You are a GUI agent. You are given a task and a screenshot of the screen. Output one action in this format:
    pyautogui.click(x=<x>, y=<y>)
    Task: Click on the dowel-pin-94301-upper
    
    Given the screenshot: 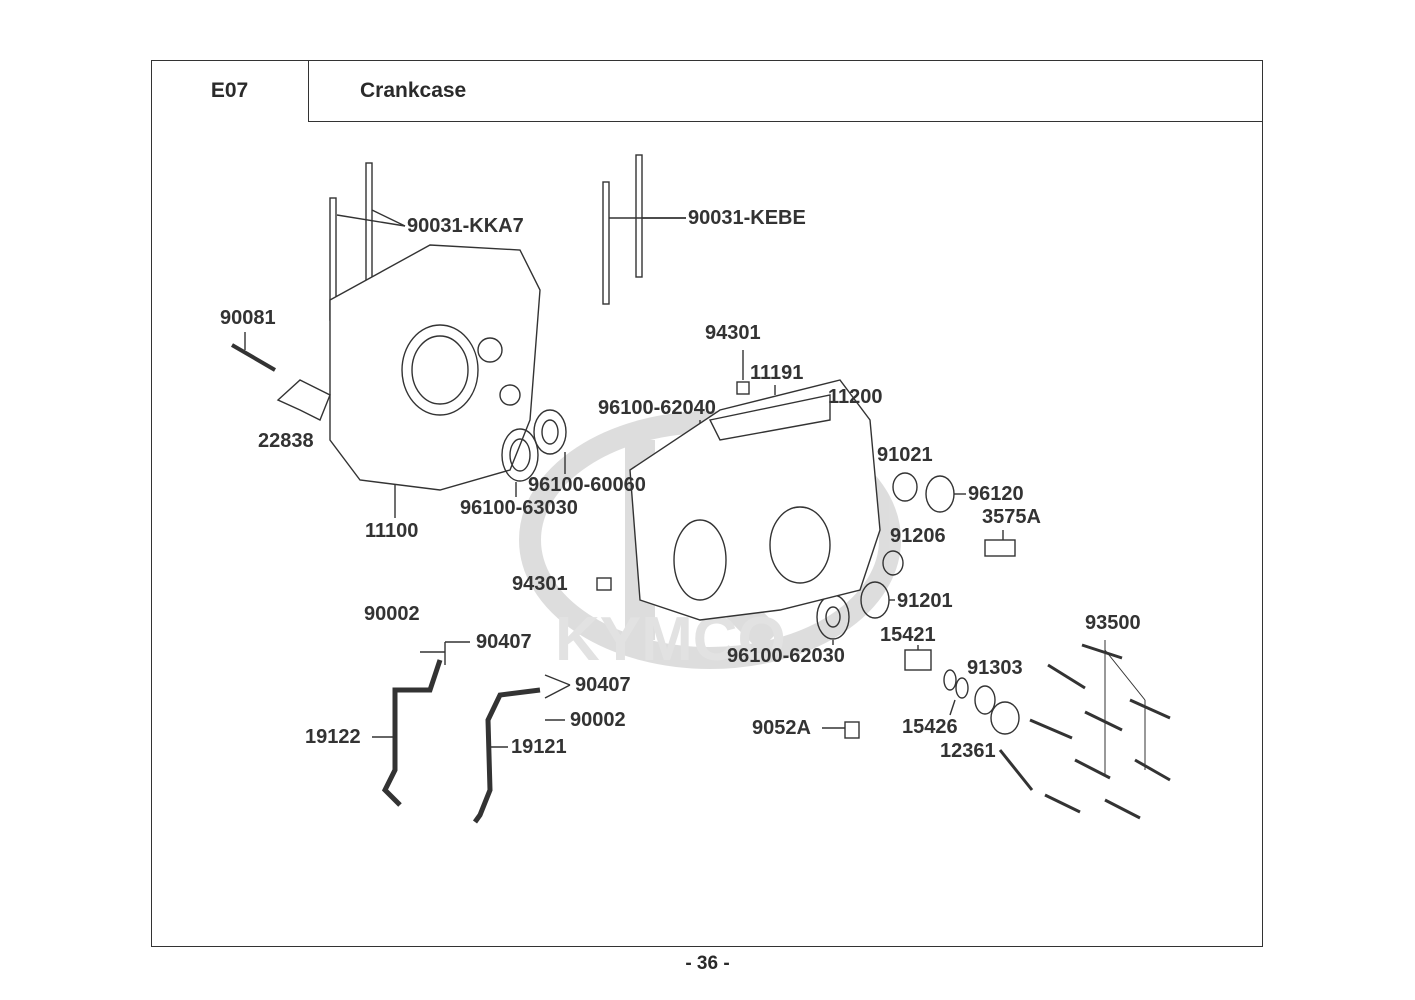 What is the action you would take?
    pyautogui.click(x=743, y=388)
    